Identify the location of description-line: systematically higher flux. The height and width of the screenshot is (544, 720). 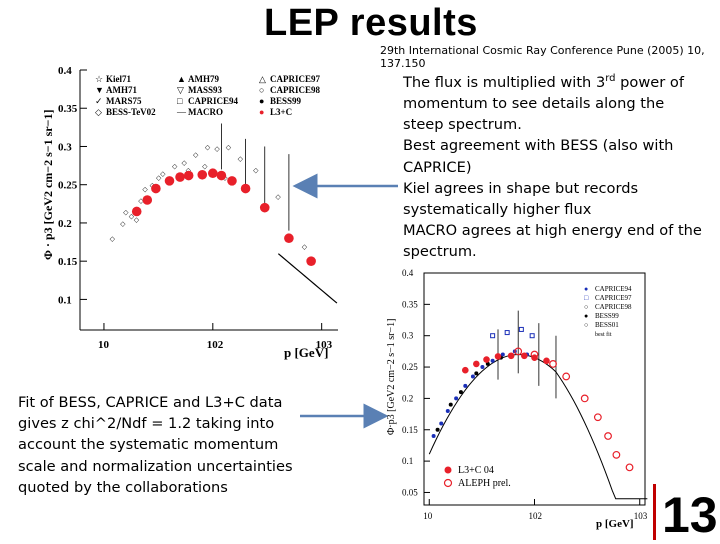
(497, 210).